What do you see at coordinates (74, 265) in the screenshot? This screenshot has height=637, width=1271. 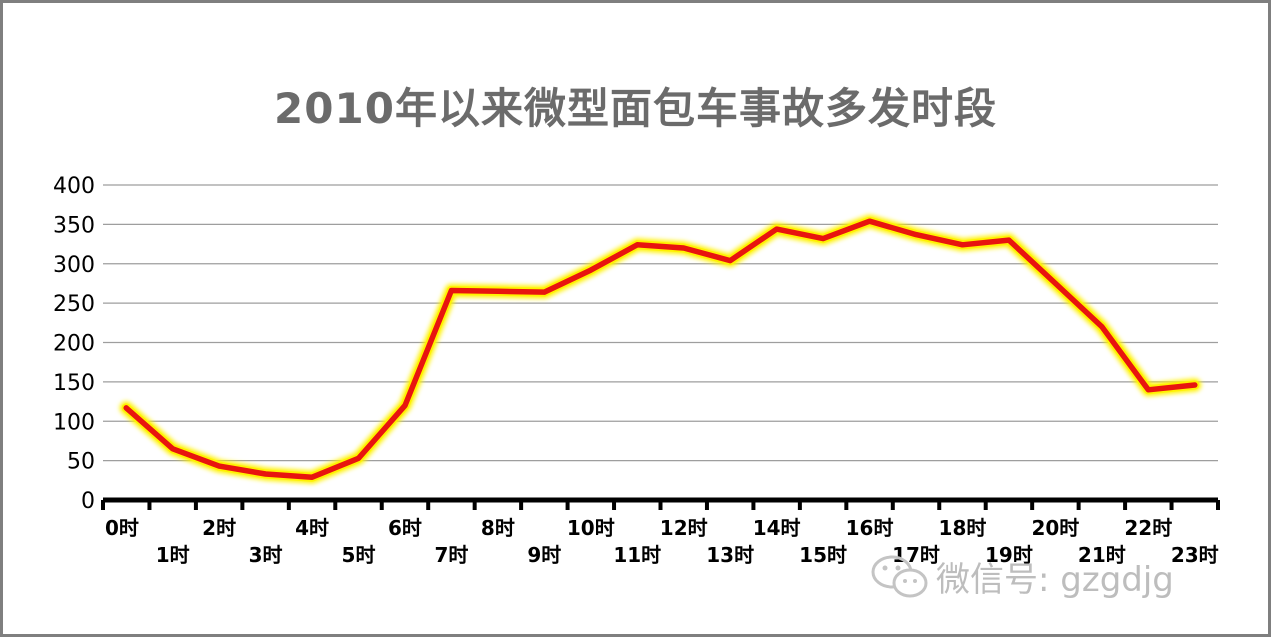 I see `y-tick-label: 300` at bounding box center [74, 265].